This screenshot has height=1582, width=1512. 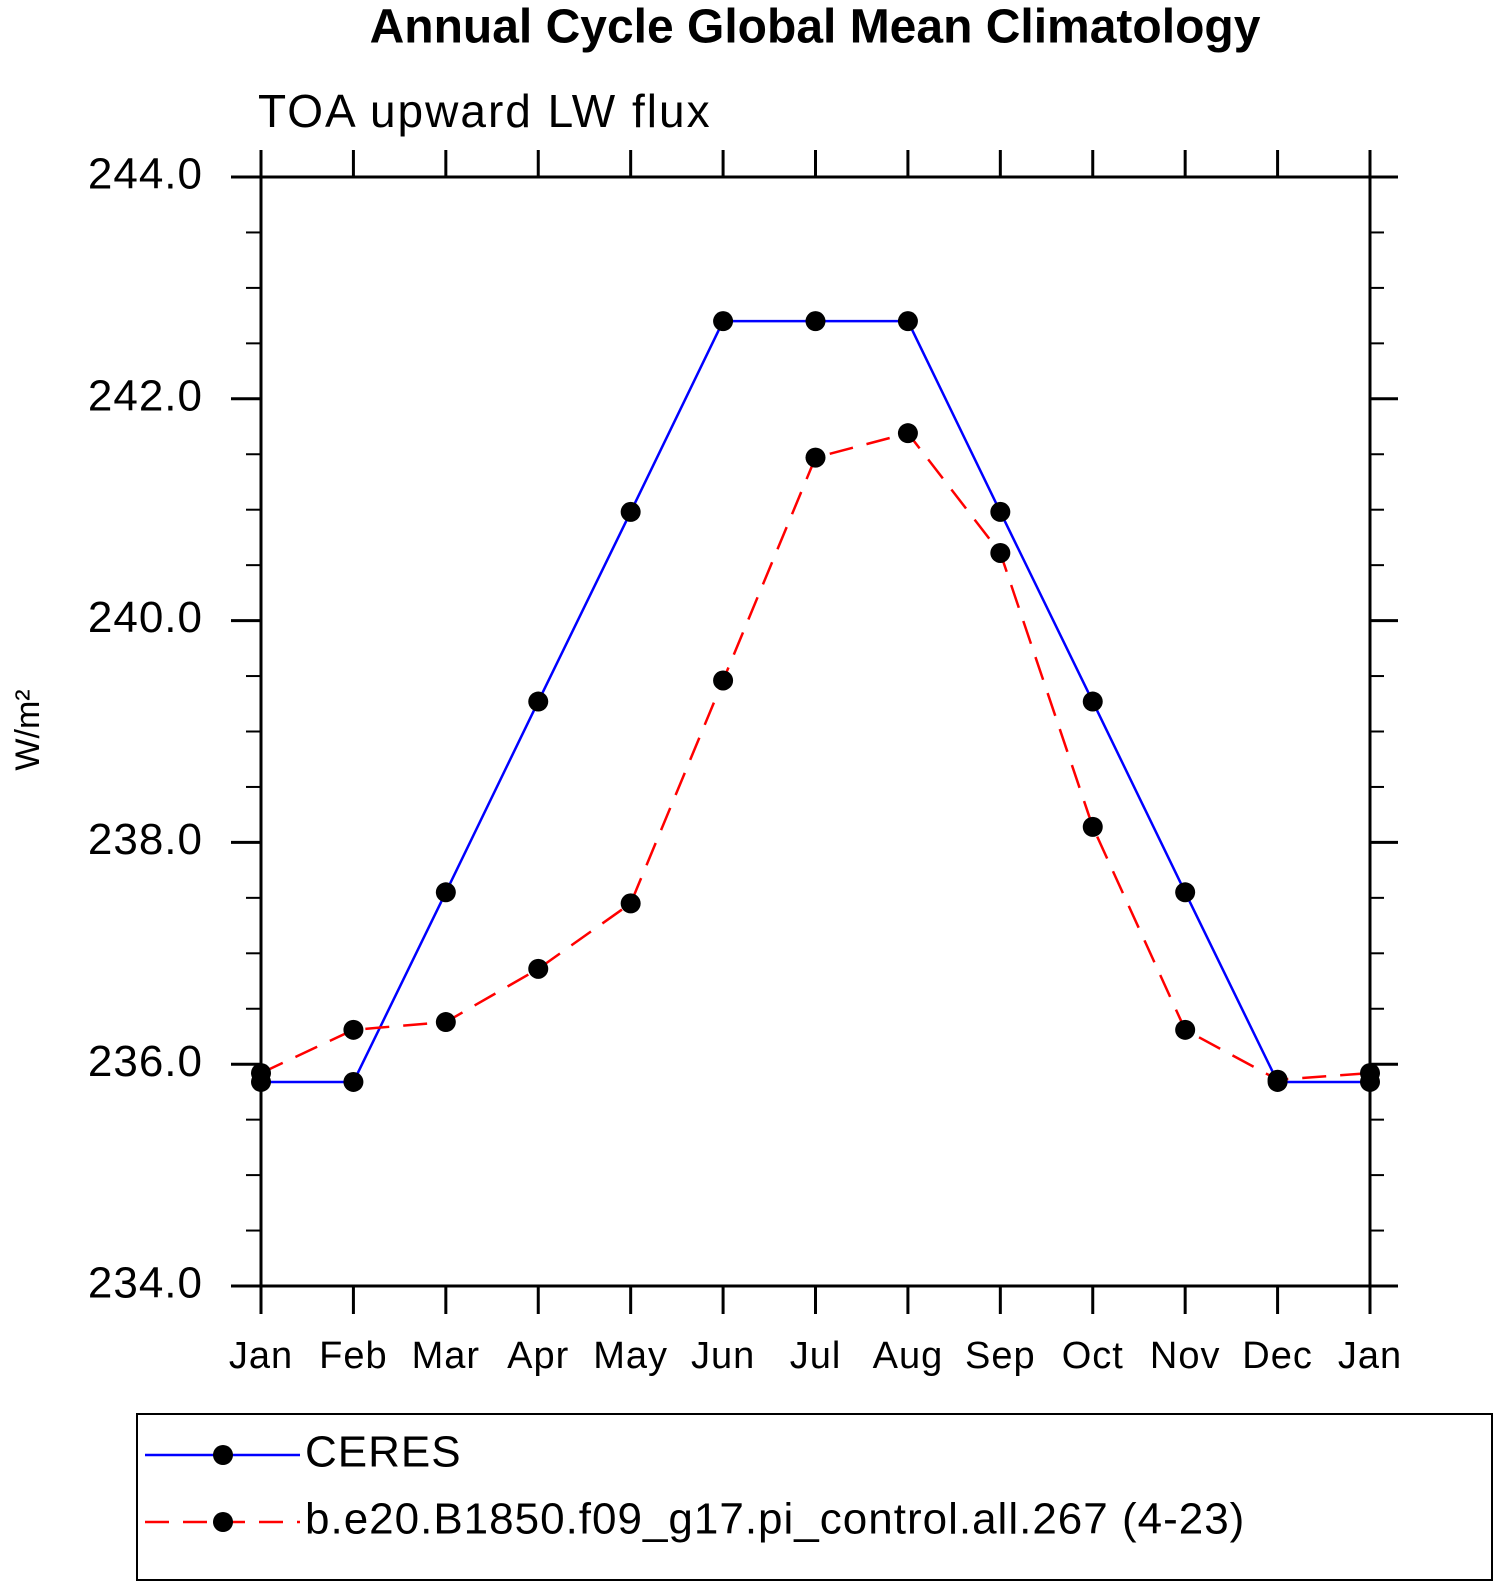 I want to click on y-axis-label: W/m², so click(x=28, y=729).